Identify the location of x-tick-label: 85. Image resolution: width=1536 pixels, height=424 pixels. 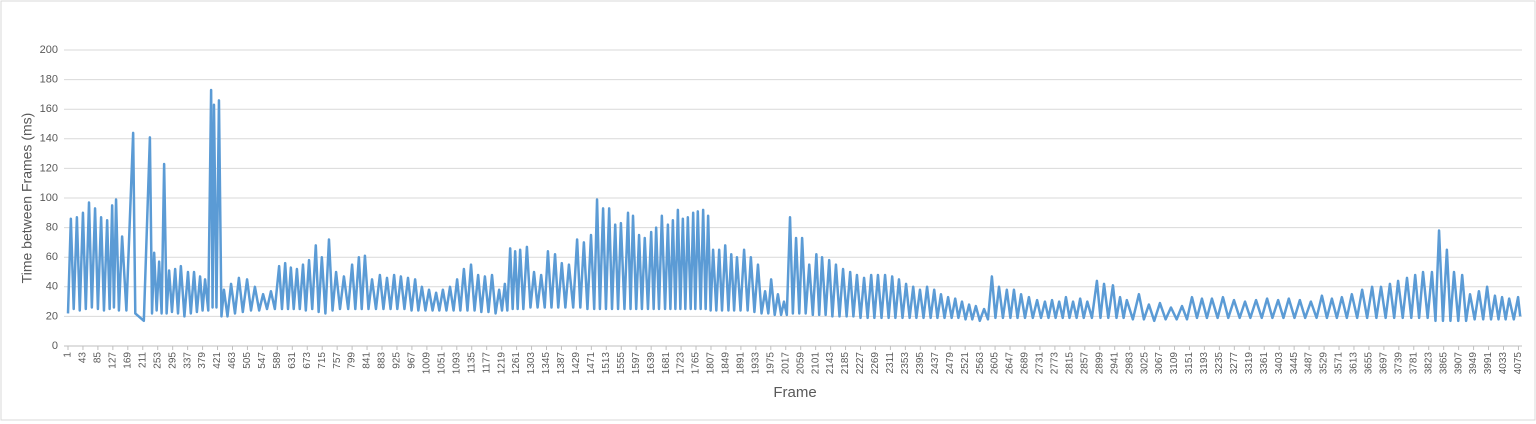
(98, 358).